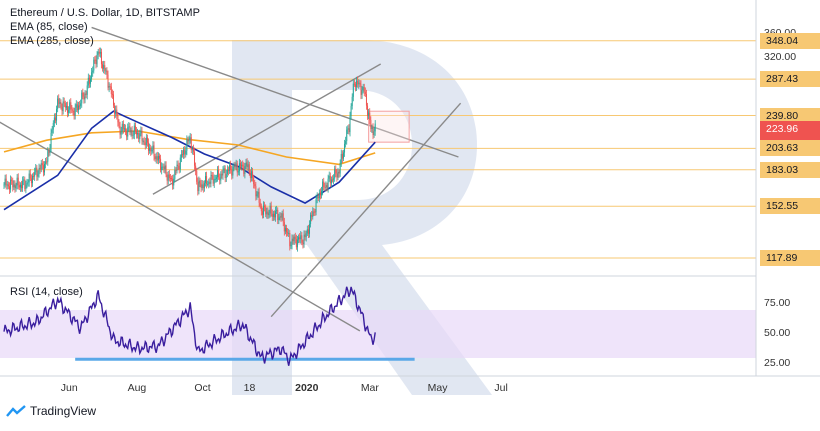 The image size is (820, 431). Describe the element at coordinates (49, 27) in the screenshot. I see `ema85-label: EMA (85, close)` at that location.